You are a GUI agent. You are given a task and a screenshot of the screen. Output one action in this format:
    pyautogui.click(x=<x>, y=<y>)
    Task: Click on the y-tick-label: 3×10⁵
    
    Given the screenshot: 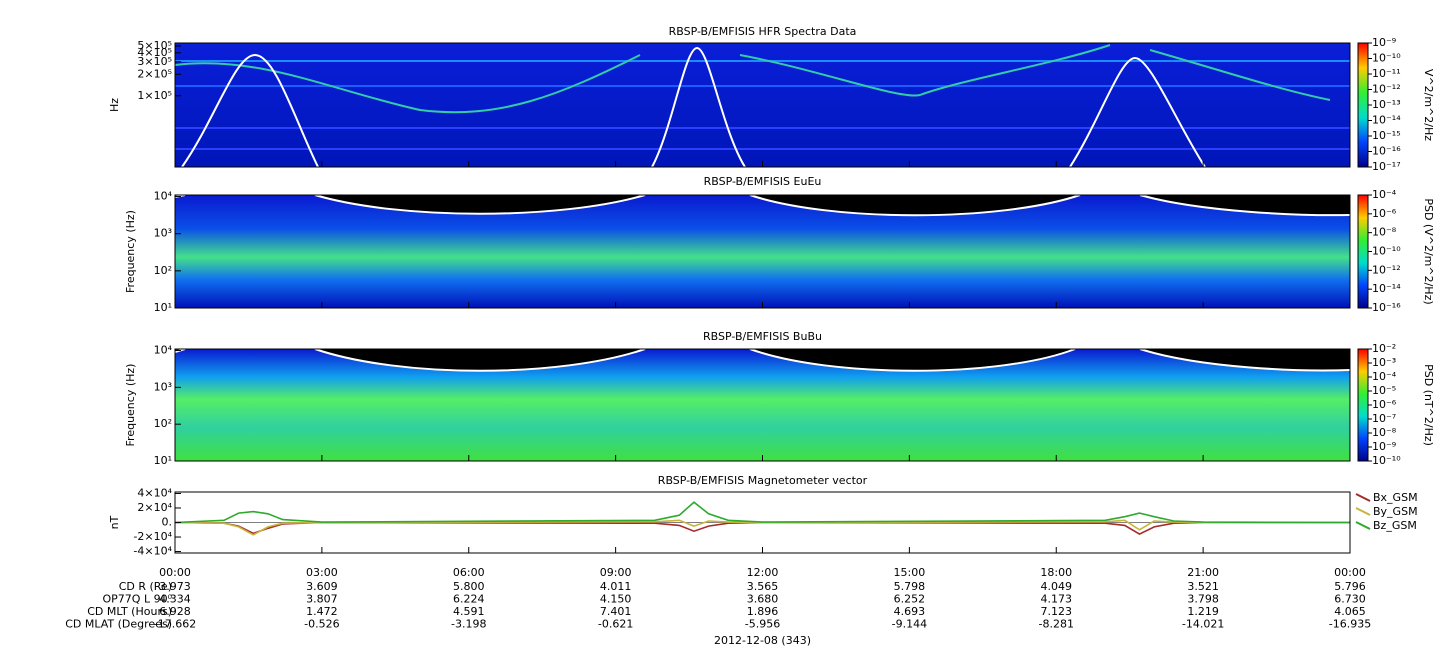 What is the action you would take?
    pyautogui.click(x=154, y=61)
    